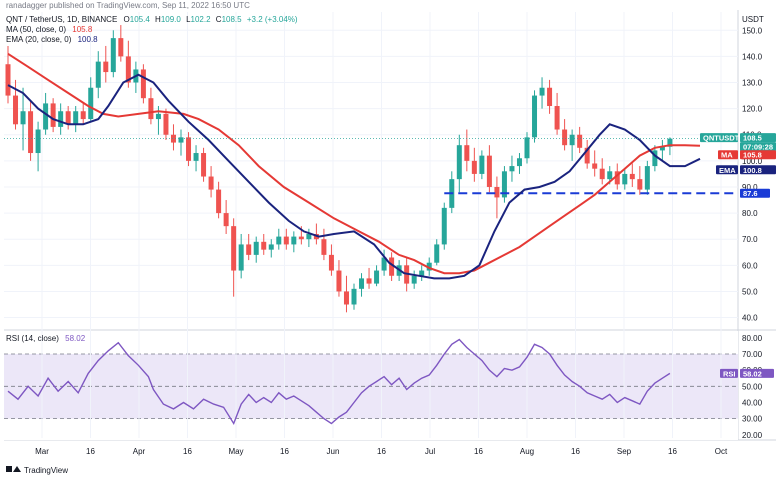  I want to click on rsi-value-tag-text: 58.02, so click(752, 373).